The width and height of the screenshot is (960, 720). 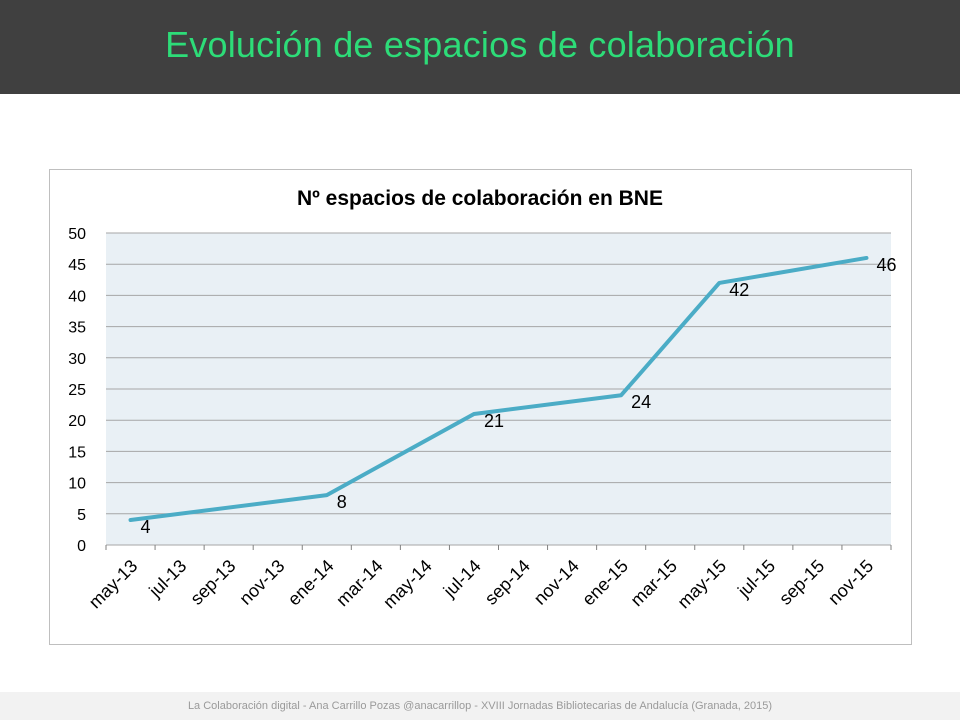 I want to click on x-tick-label-sep-13: sep-13, so click(x=212, y=582).